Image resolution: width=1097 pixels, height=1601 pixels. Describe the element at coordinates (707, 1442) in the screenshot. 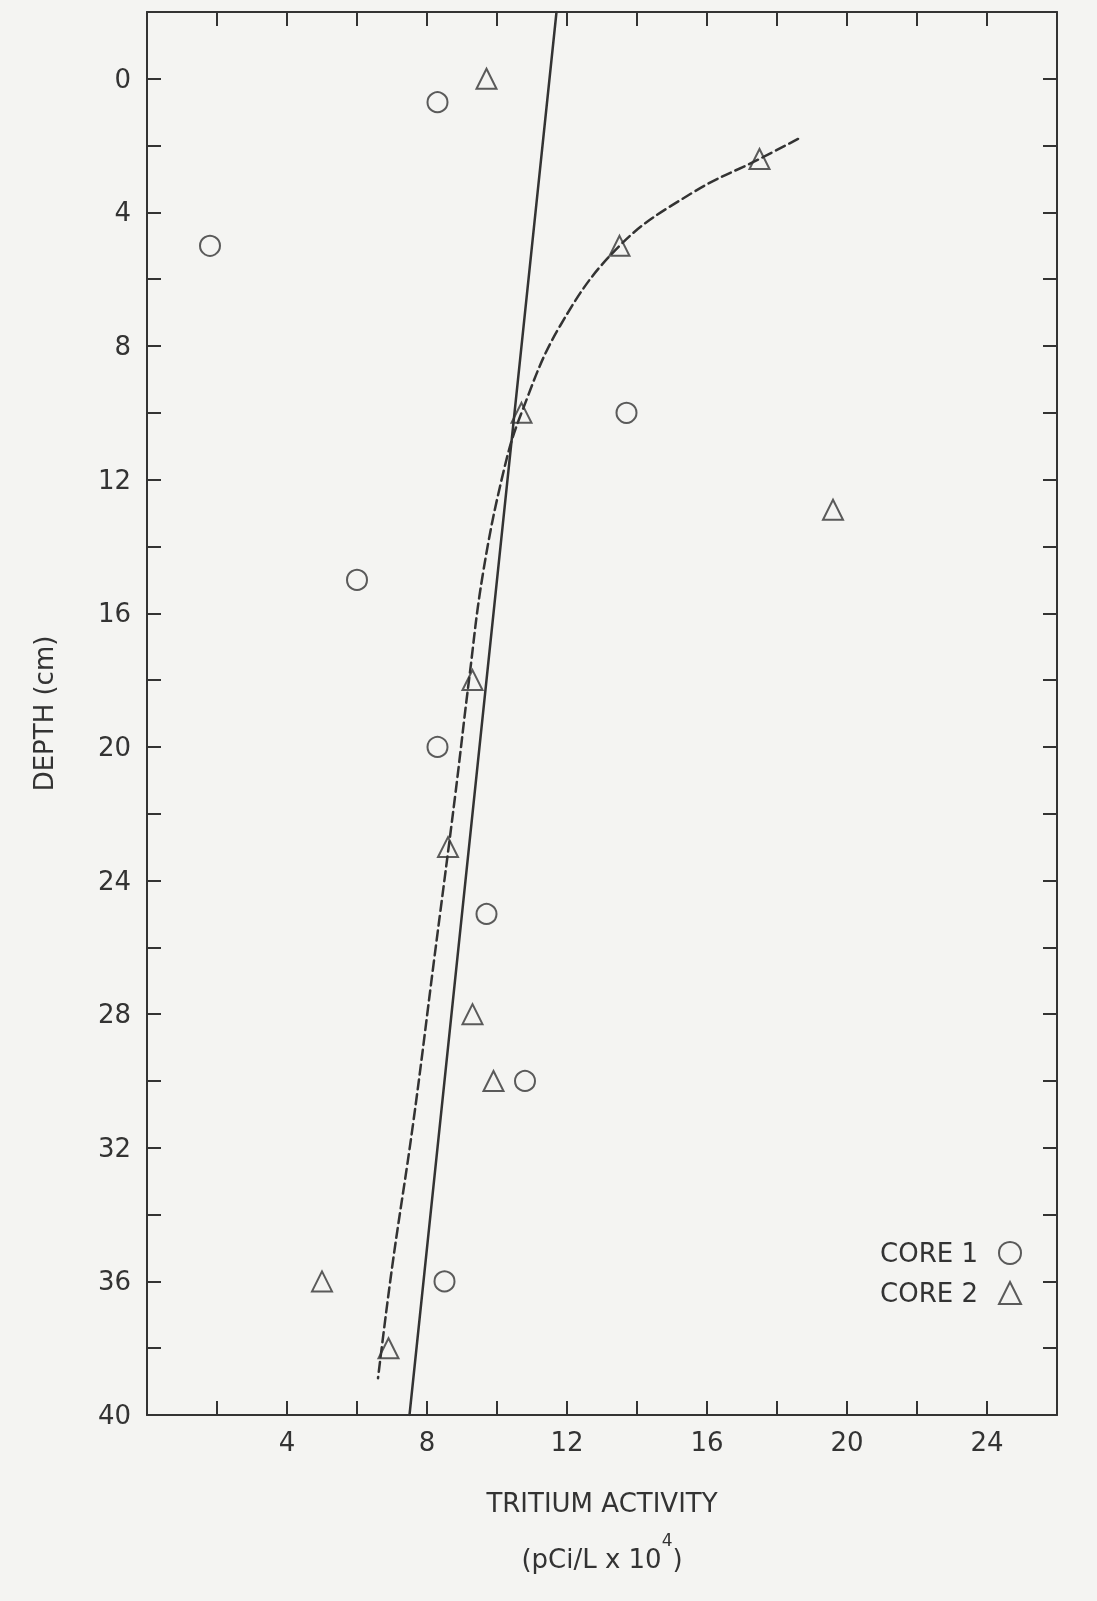

I see `x-tick-label: 16` at that location.